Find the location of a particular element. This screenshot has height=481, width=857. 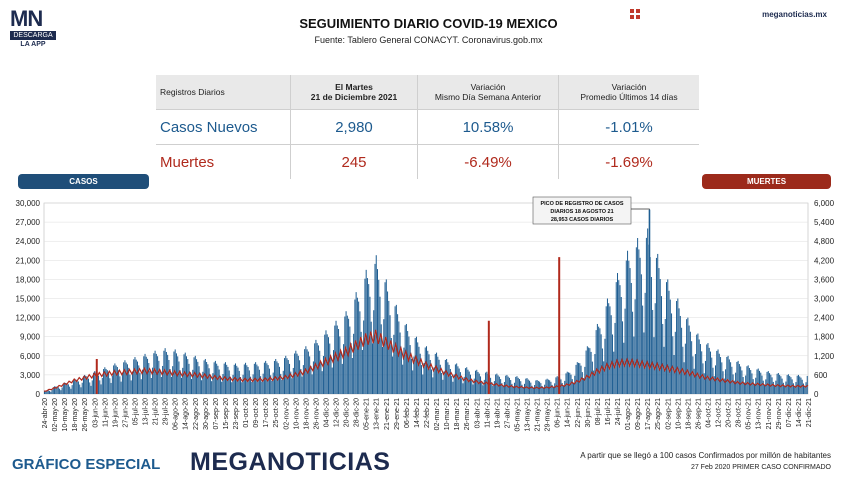

left-tick-label: 15,000 is located at coordinates (28, 299).